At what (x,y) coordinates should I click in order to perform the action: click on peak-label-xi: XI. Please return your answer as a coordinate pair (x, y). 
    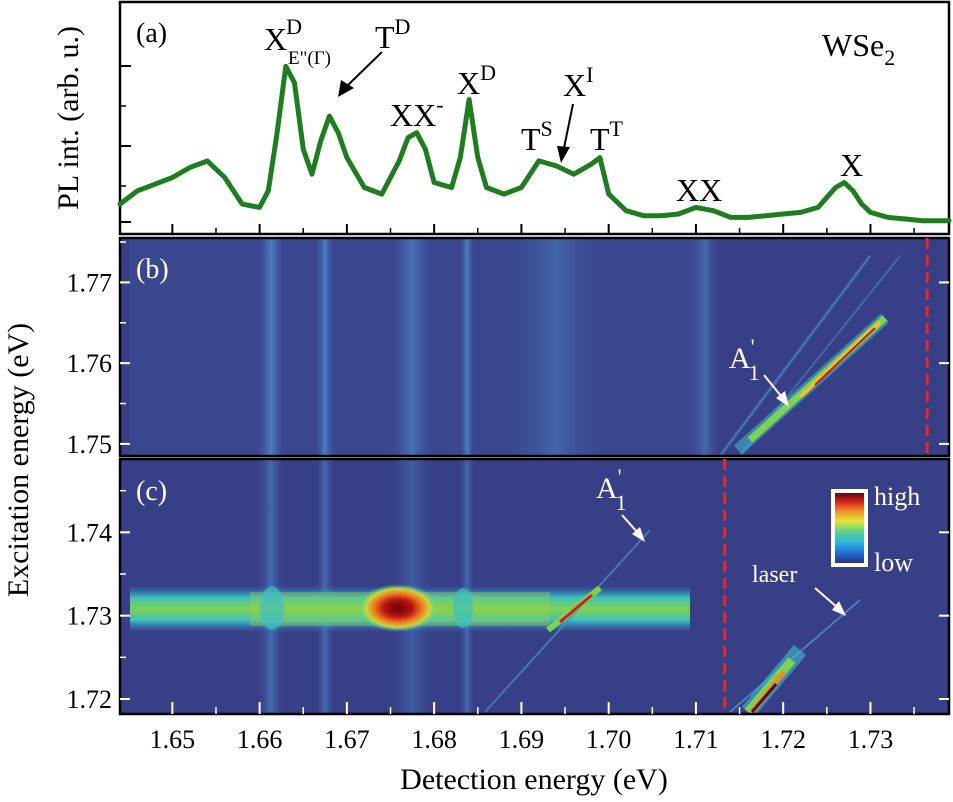
    Looking at the image, I should click on (578, 82).